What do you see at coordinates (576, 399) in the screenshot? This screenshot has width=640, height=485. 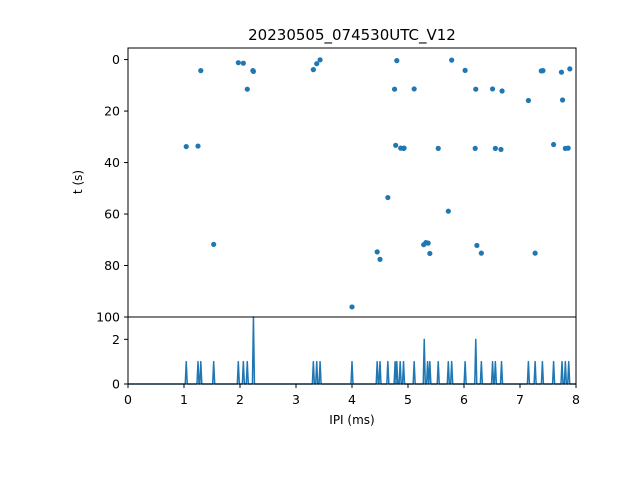 I see `histogram-x-tick-label: 8` at bounding box center [576, 399].